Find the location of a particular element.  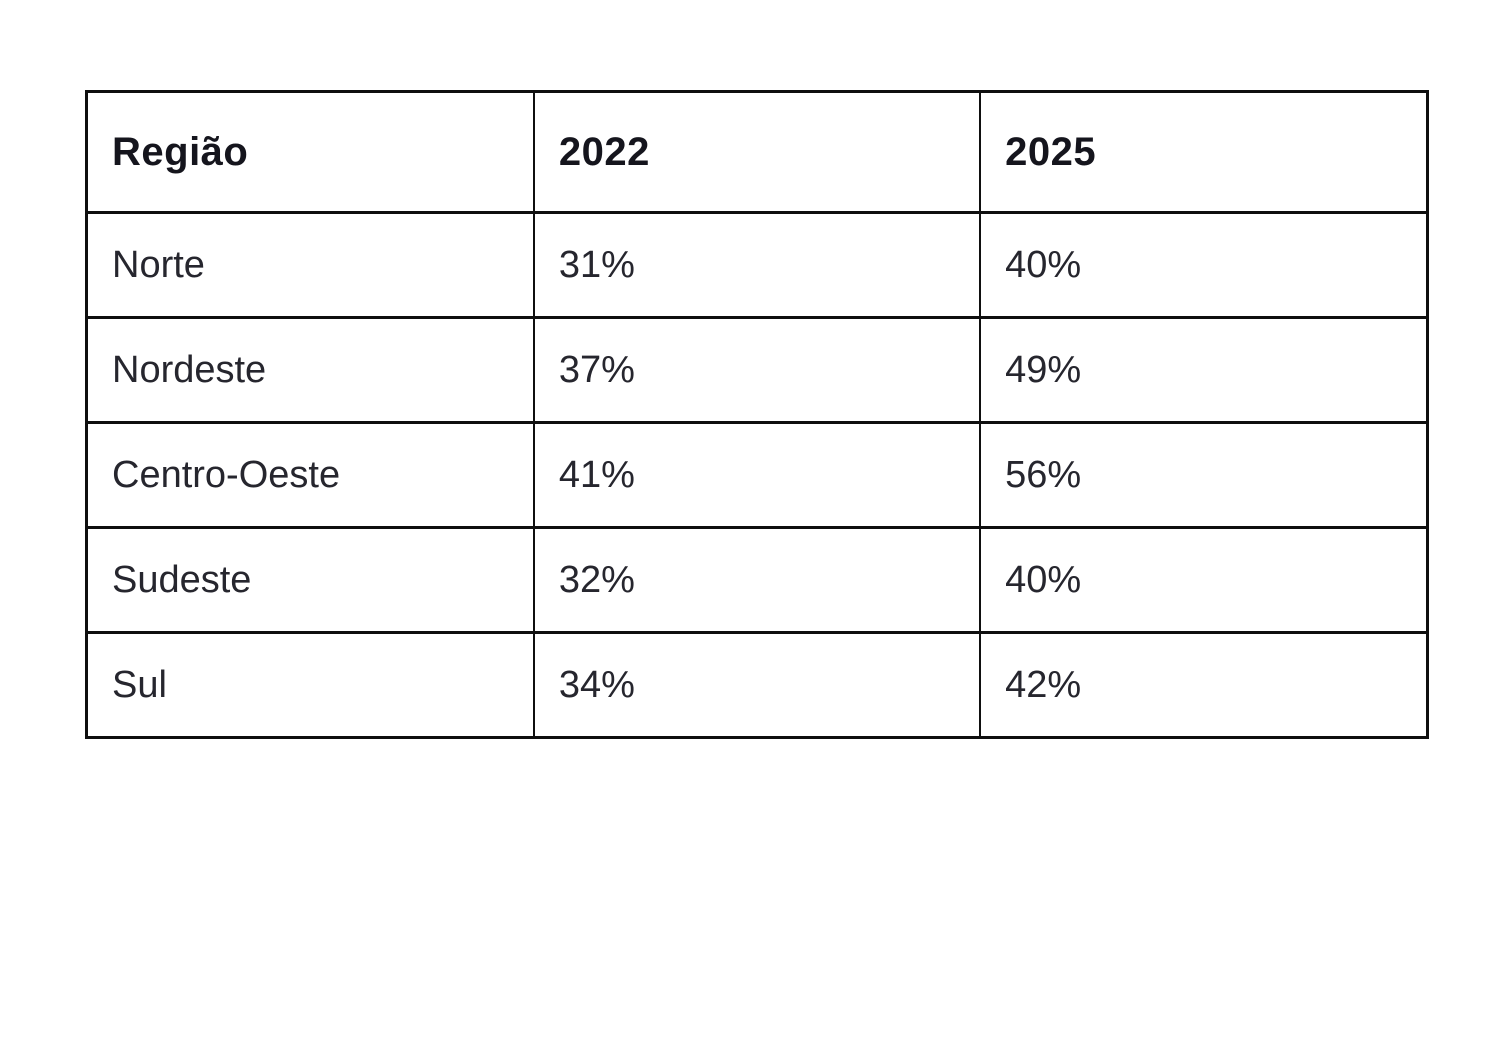

table-row: Nordeste 37% 49% is located at coordinates (757, 370).